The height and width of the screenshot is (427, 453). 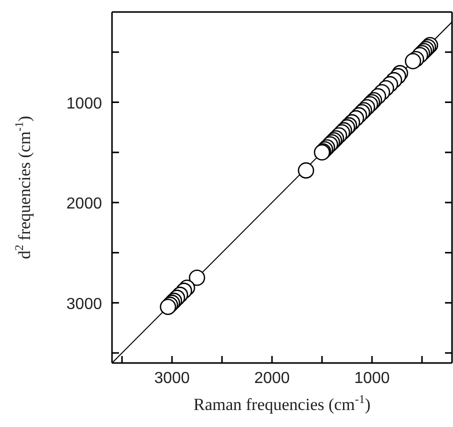 What do you see at coordinates (282, 403) in the screenshot?
I see `x-axis-title: Raman frequencies (cm$^{-1}$)` at bounding box center [282, 403].